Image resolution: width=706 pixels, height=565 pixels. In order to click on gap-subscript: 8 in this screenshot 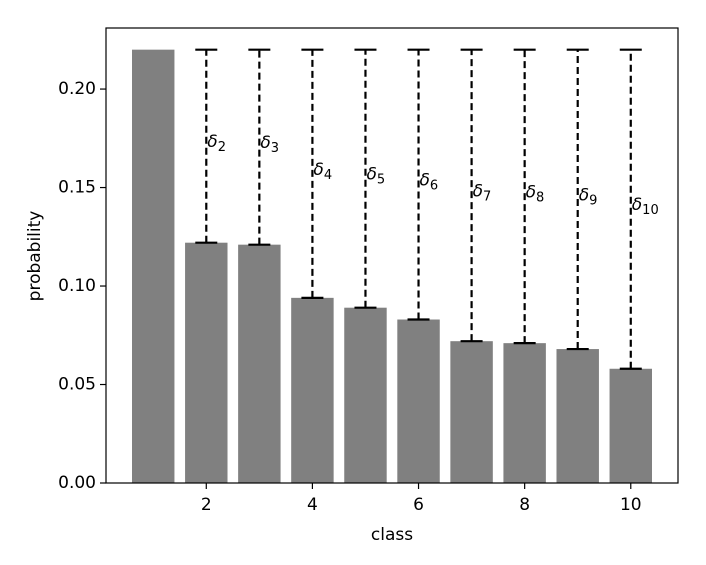, I will do `click(540, 197)`.